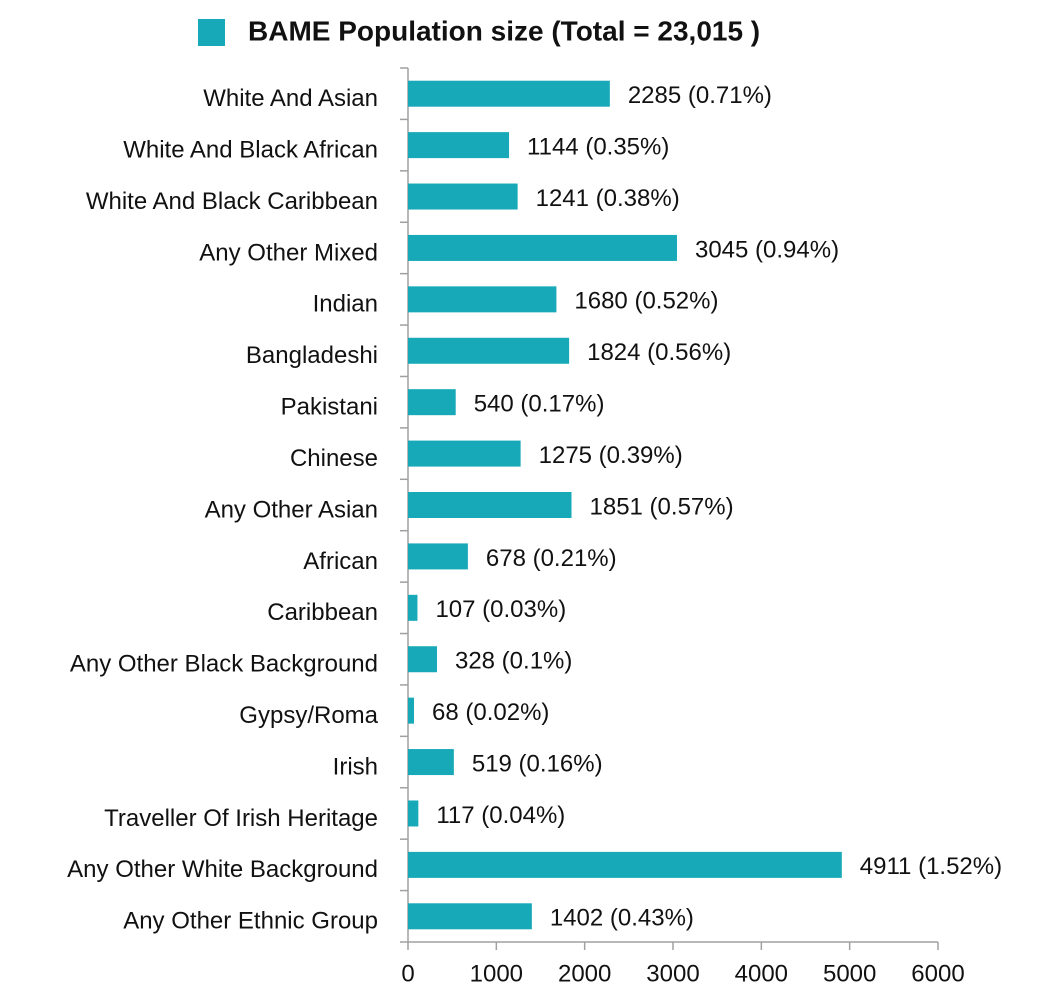 Image resolution: width=1052 pixels, height=988 pixels. I want to click on x-tick-label: 4000, so click(761, 973).